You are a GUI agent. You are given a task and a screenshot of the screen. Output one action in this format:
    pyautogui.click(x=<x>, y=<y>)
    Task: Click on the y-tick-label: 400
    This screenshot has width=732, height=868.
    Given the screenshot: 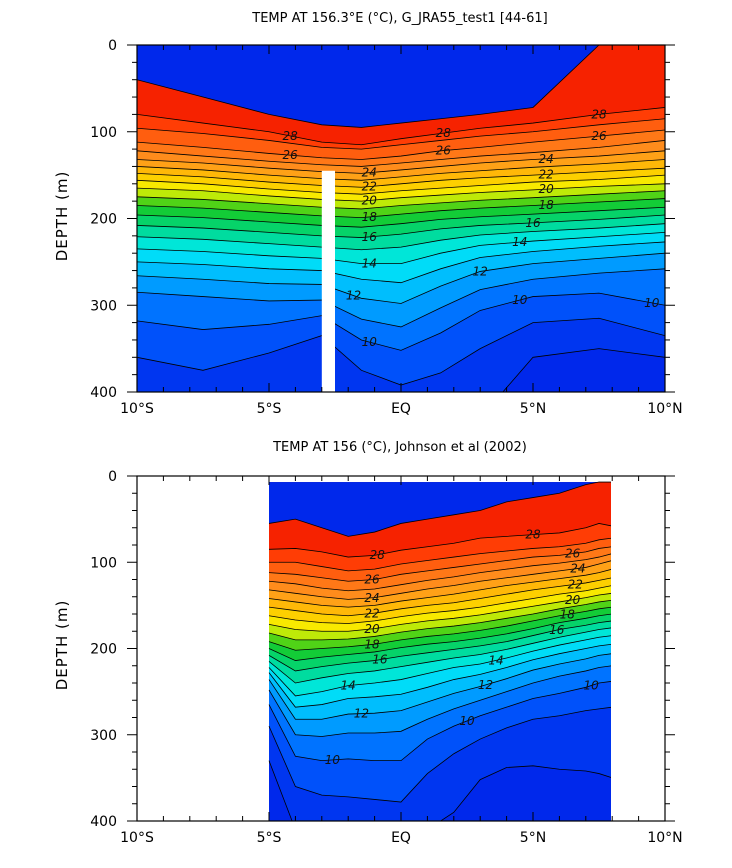 What is the action you would take?
    pyautogui.click(x=103, y=393)
    